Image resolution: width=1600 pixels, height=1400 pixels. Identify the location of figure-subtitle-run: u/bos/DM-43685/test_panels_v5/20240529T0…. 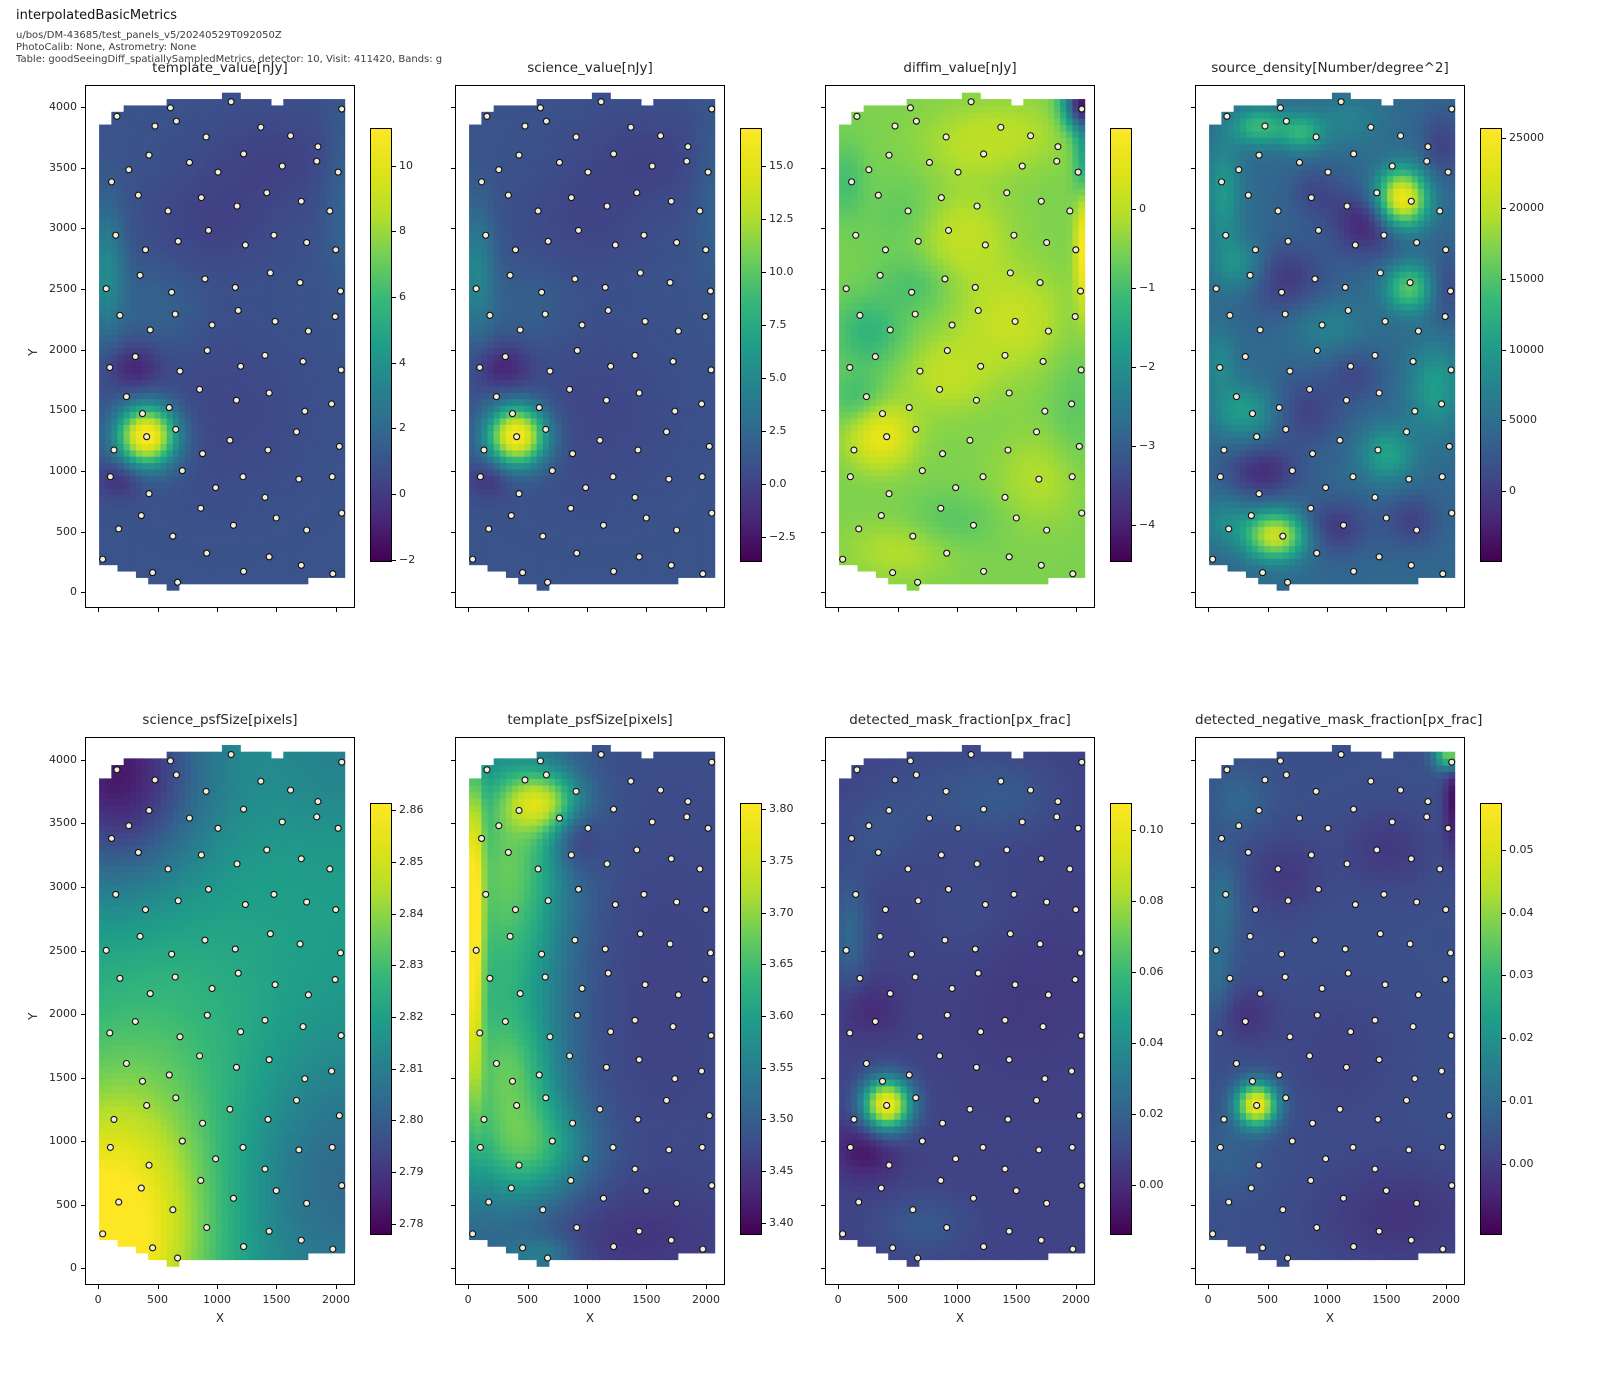
(149, 35).